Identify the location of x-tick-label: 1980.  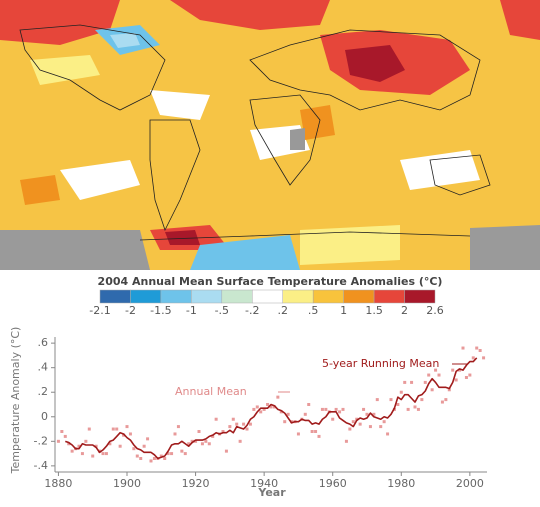
(401, 483).